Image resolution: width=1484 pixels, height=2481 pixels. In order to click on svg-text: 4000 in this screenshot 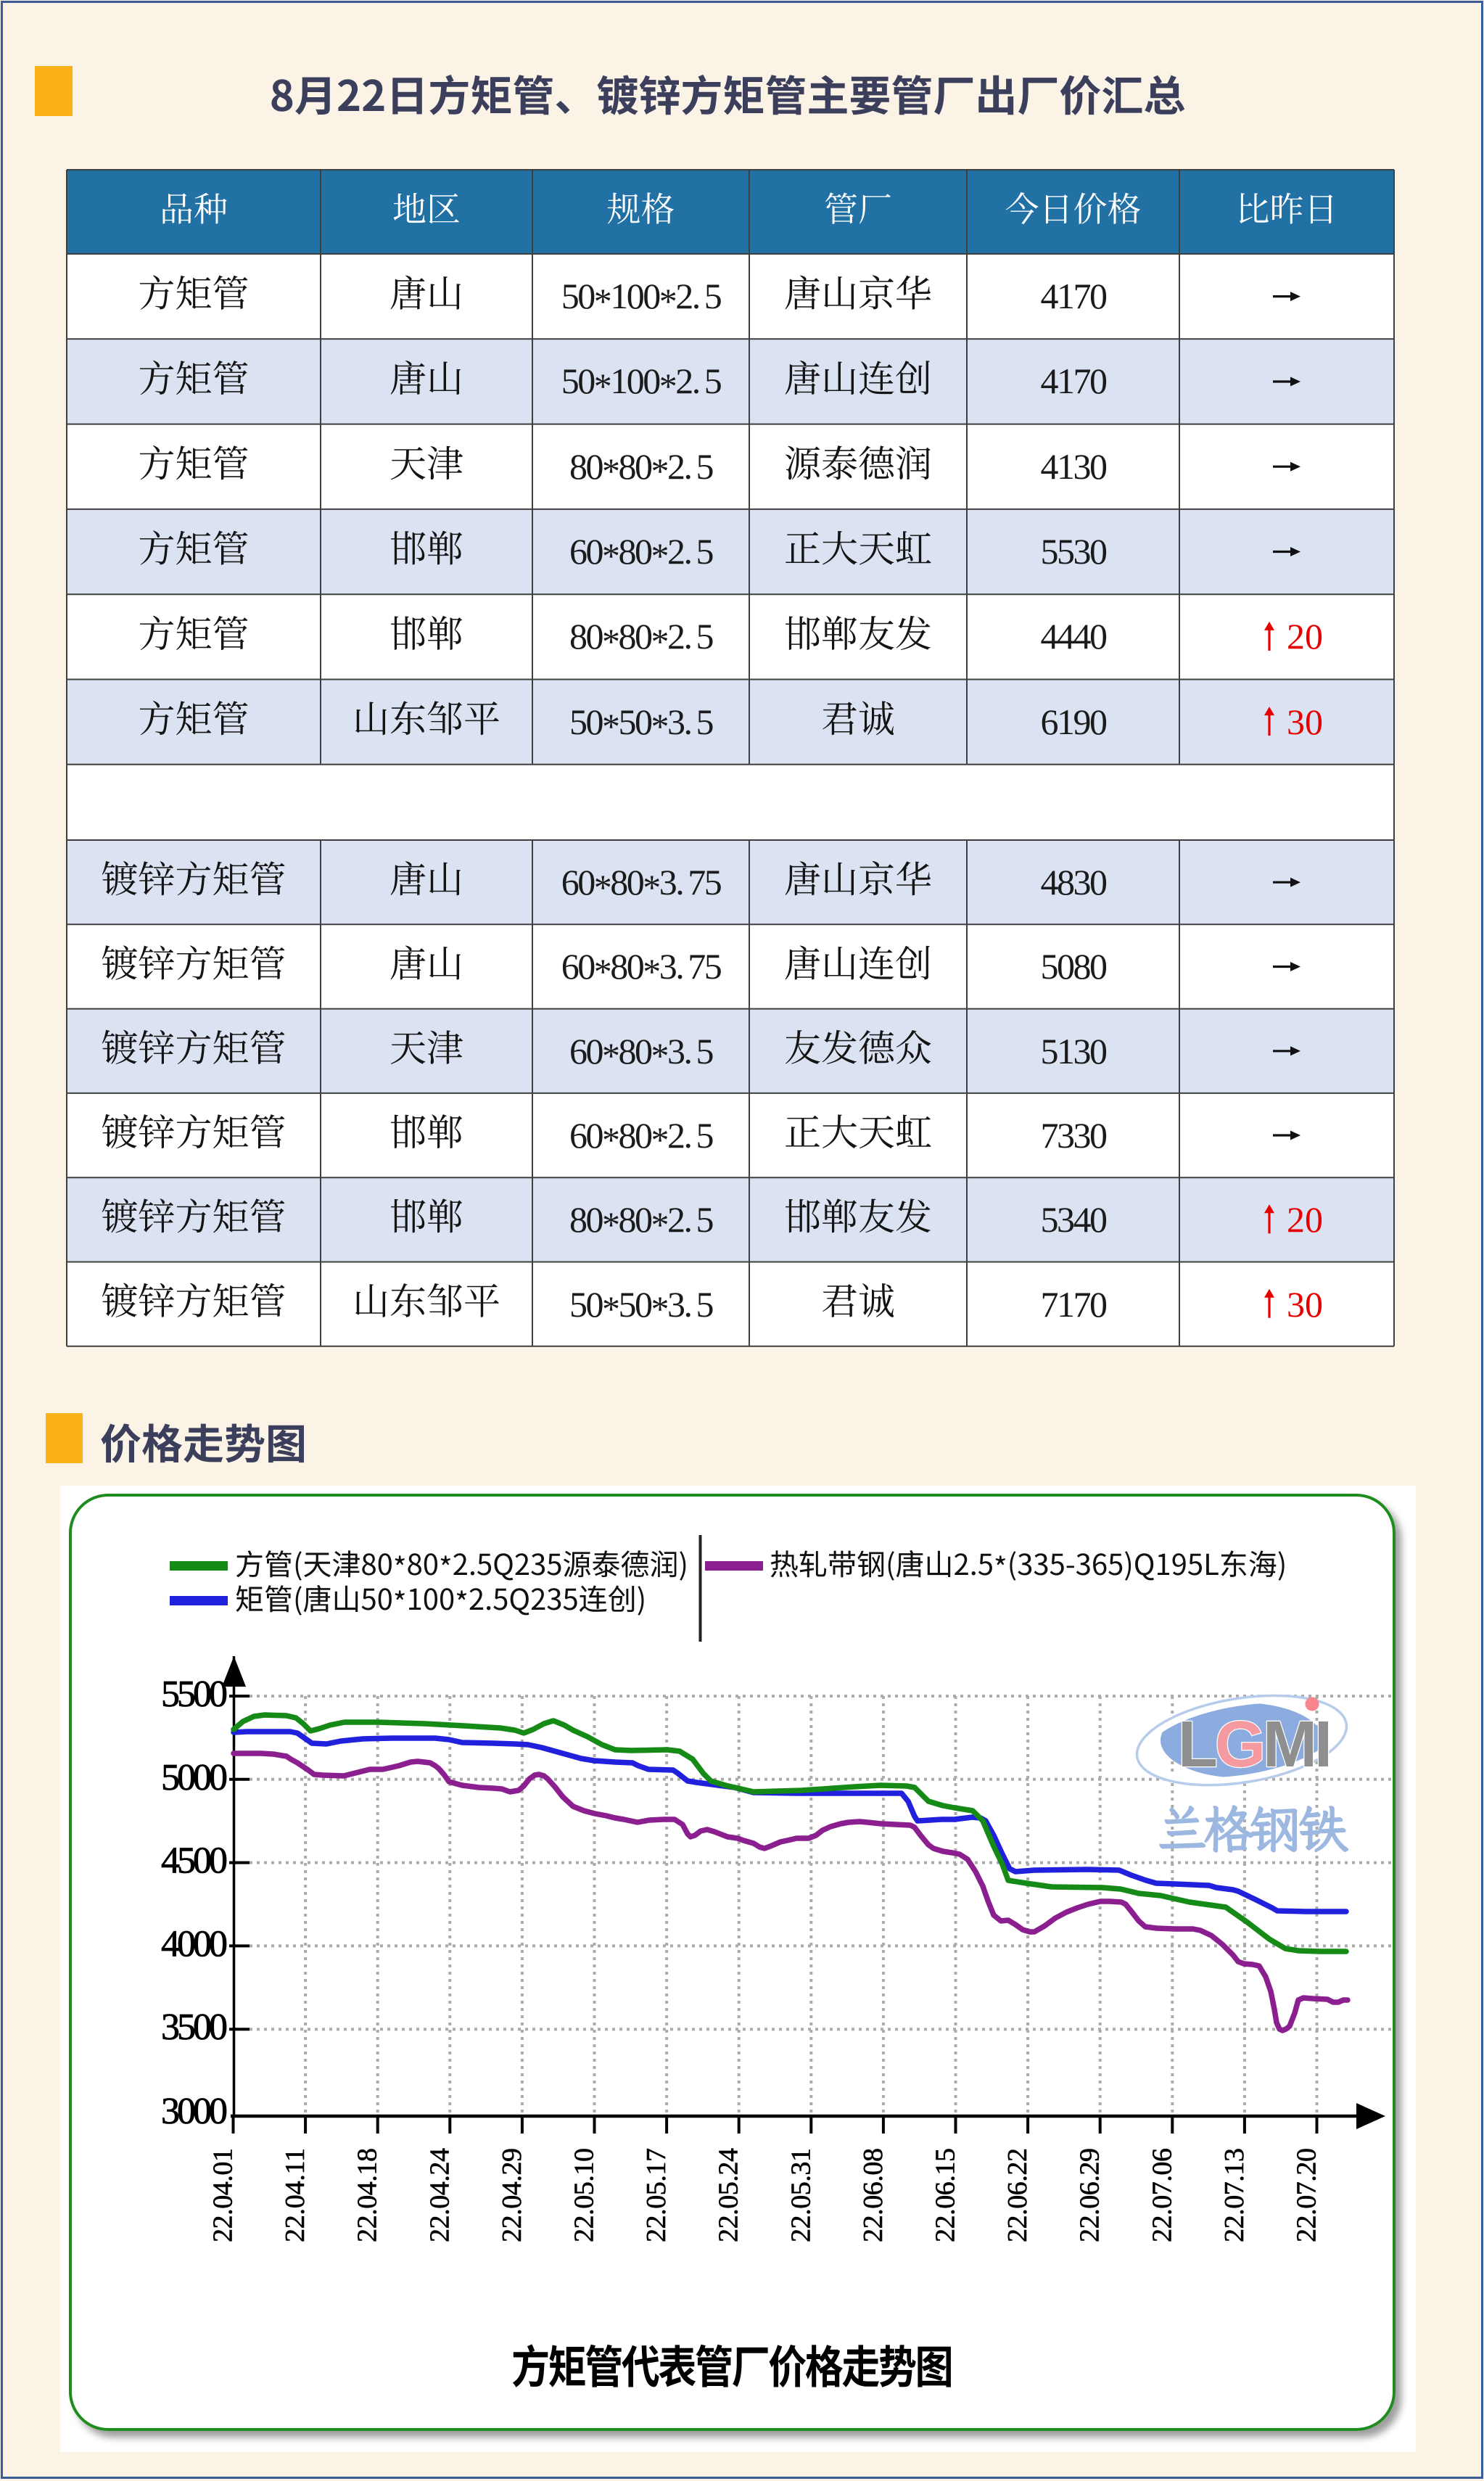, I will do `click(194, 1943)`.